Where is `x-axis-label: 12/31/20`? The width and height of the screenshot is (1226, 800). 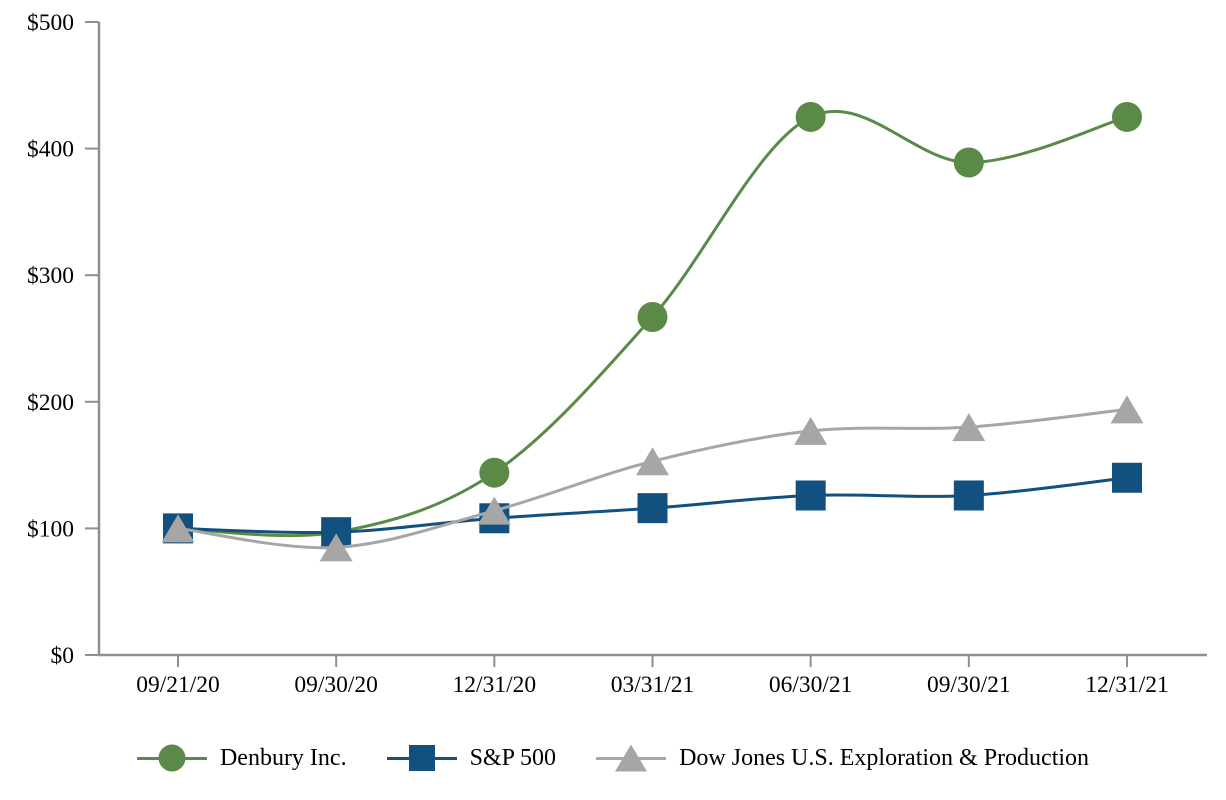 x-axis-label: 12/31/20 is located at coordinates (495, 685).